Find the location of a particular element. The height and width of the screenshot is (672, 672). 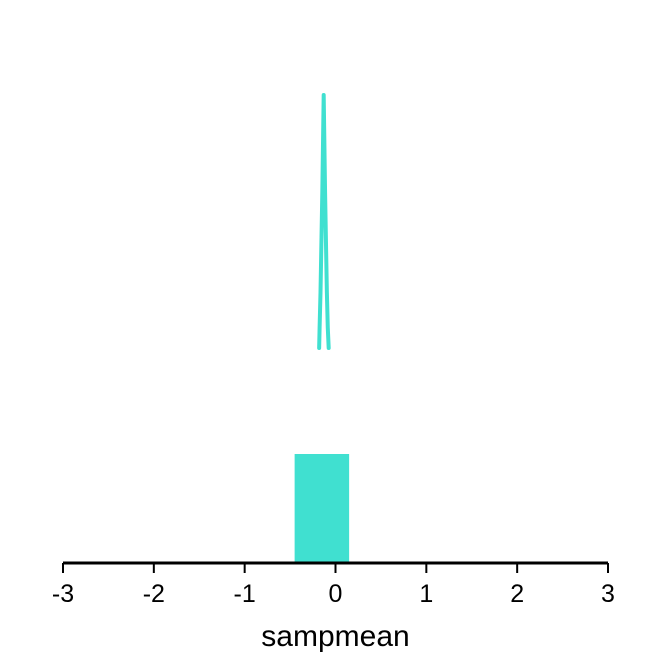

density-curve-layer is located at coordinates (324, 221).